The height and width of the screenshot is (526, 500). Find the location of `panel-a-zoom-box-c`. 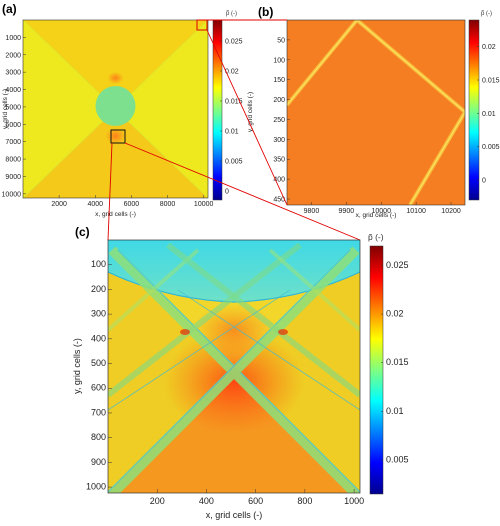

panel-a-zoom-box-c is located at coordinates (118, 136).